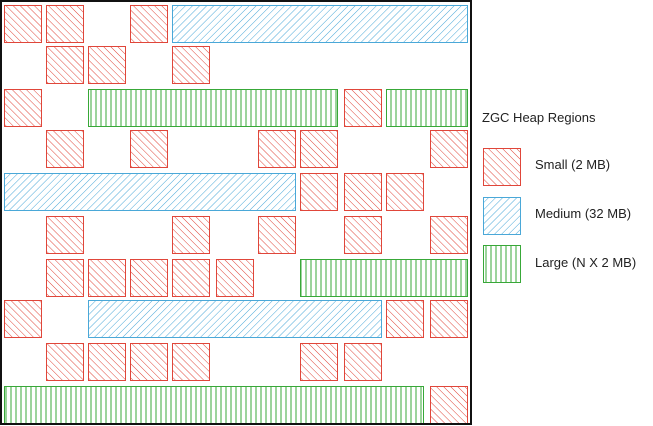  I want to click on legend-title: ZGC Heap Regions, so click(539, 117).